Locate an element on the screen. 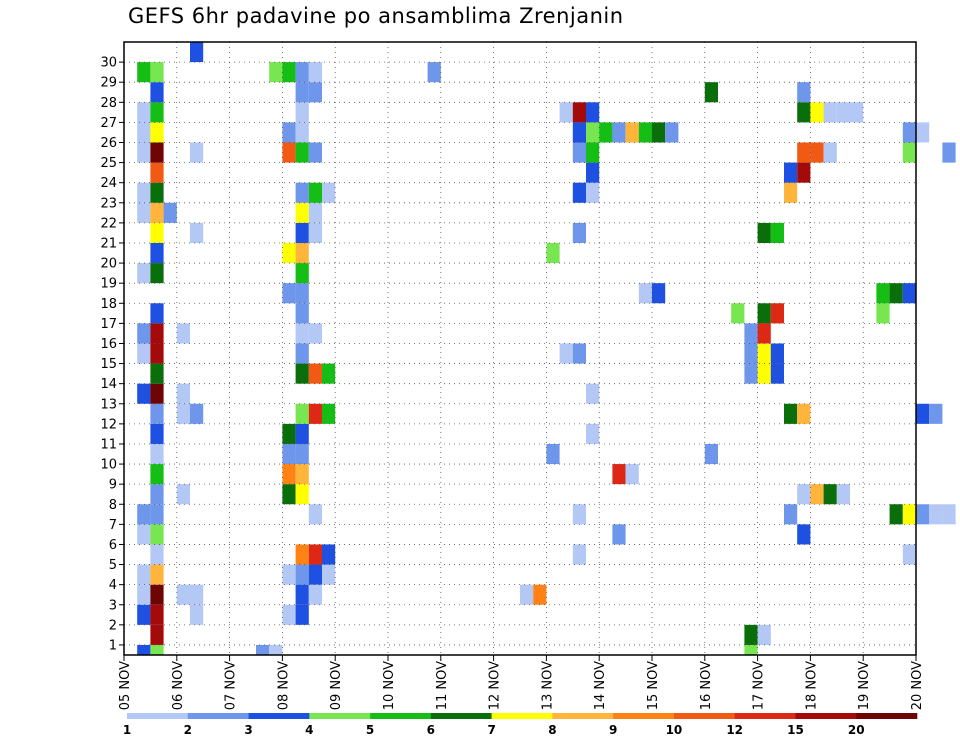 The height and width of the screenshot is (742, 960). x-tick-label: 08 NOV is located at coordinates (283, 685).